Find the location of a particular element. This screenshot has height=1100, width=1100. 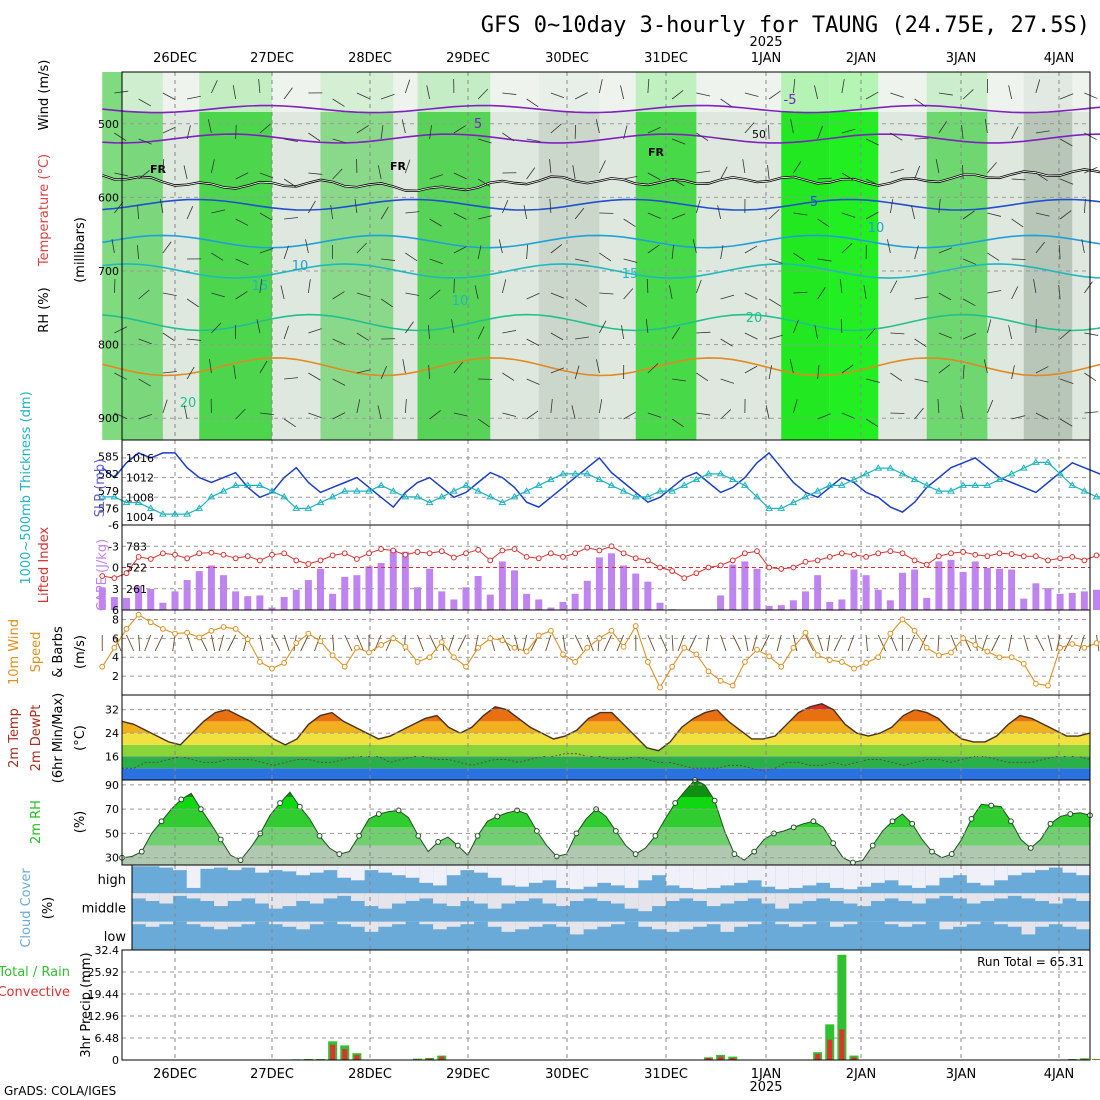

dewpoint-line is located at coordinates (606, 762).